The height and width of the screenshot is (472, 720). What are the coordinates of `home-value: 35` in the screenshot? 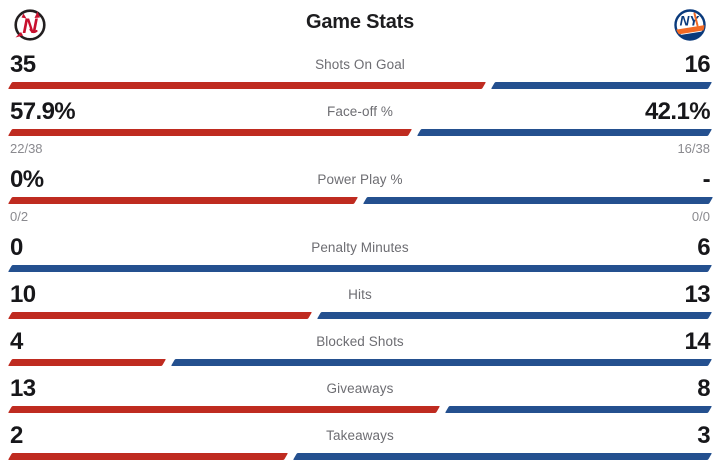 It's located at (23, 64).